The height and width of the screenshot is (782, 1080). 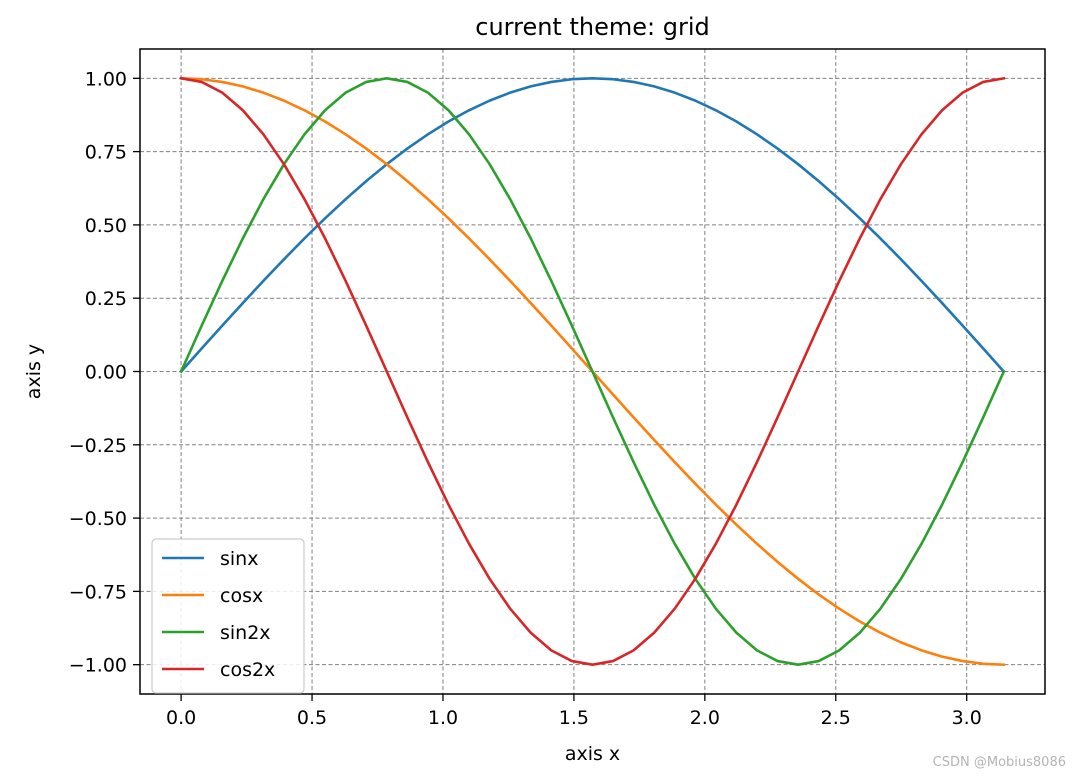 I want to click on legend-label-cos2x: cos2x, so click(x=247, y=670).